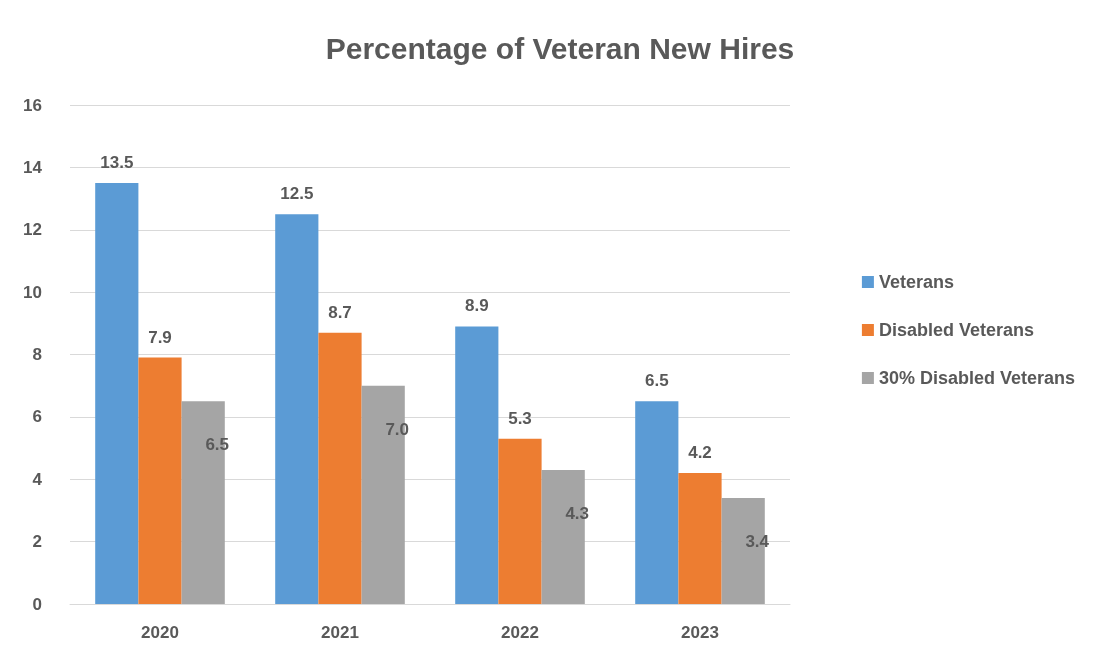 The height and width of the screenshot is (660, 1095). What do you see at coordinates (560, 48) in the screenshot?
I see `chart-title: Percentage of Veteran New Hires` at bounding box center [560, 48].